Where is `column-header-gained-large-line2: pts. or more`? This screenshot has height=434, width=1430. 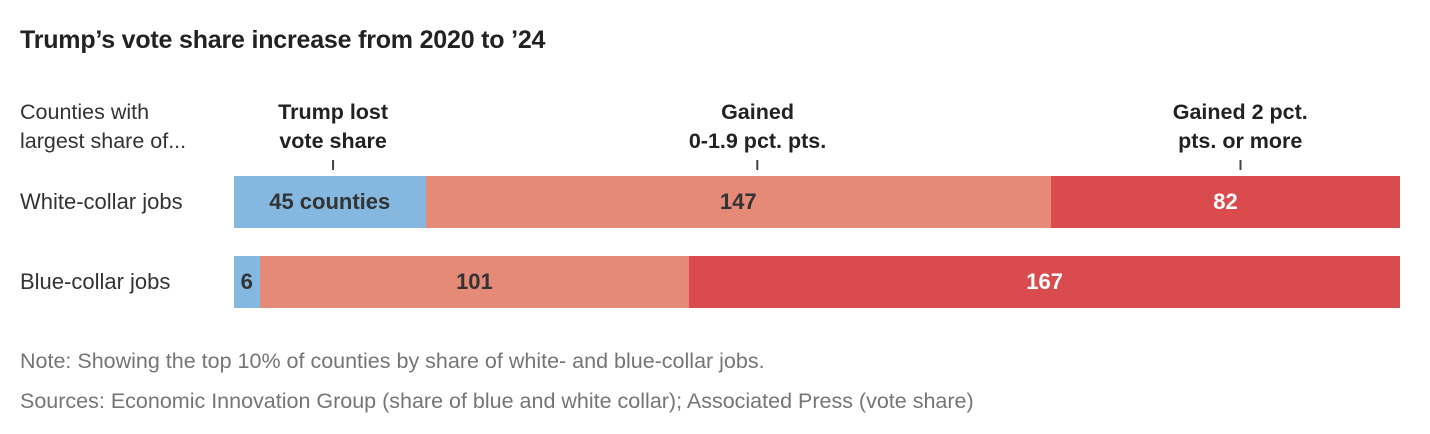
column-header-gained-large-line2: pts. or more is located at coordinates (1240, 141).